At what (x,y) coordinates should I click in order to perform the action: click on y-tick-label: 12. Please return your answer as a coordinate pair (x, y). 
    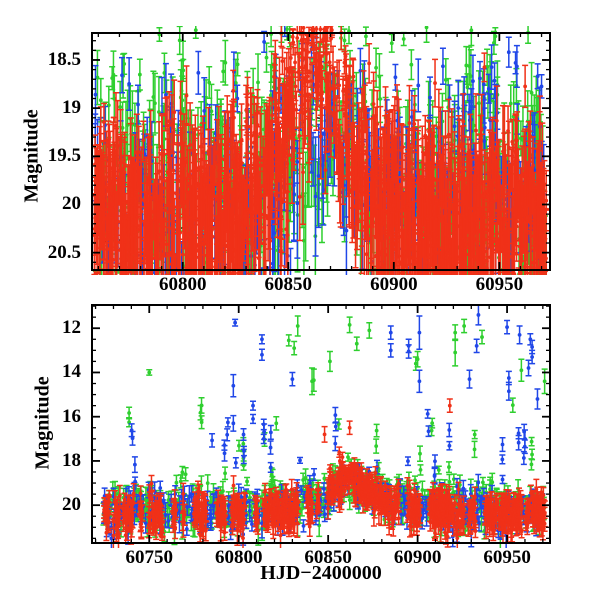
    Looking at the image, I should click on (71, 328).